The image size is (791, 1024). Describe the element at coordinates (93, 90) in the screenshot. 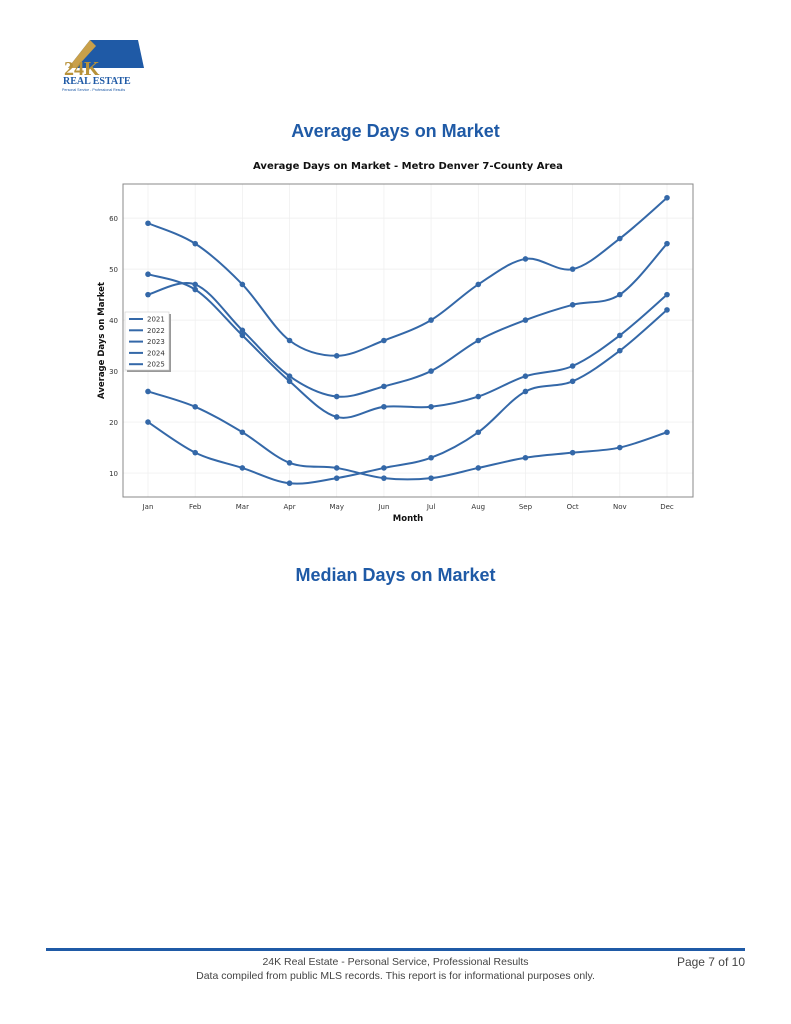

I see `svg-text:Personal Service - Professiona: Personal Service - Professional Results` at that location.